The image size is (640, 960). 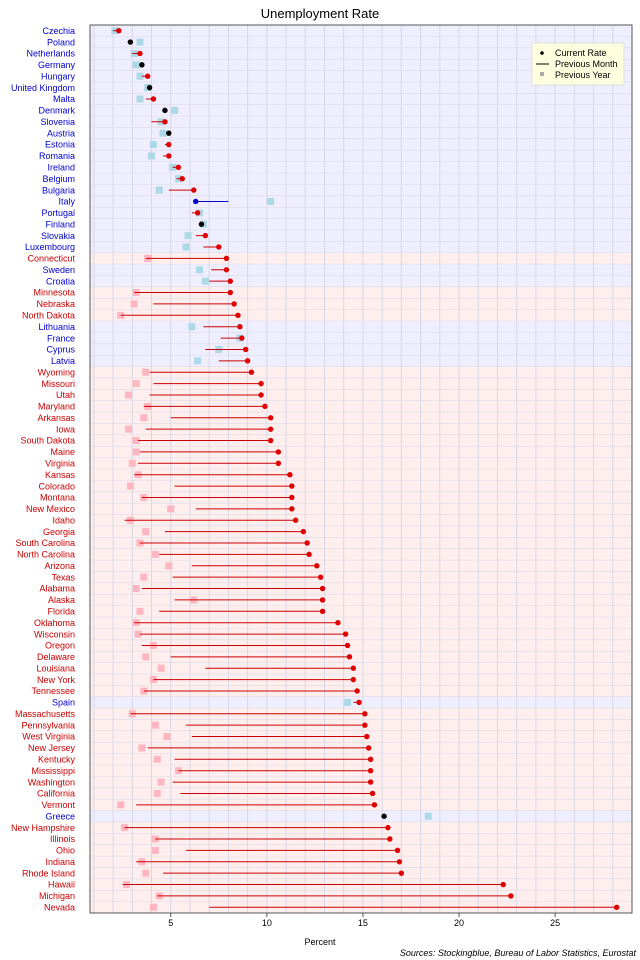 I want to click on row-label: Iowa, so click(x=65, y=429).